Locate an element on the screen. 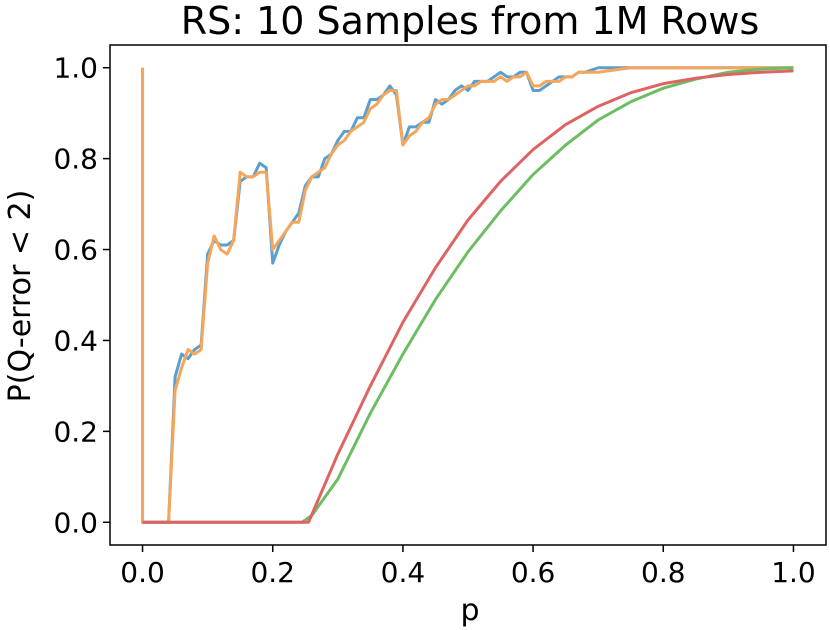 The height and width of the screenshot is (630, 830). y-tick-label: 0.2 is located at coordinates (75, 431).